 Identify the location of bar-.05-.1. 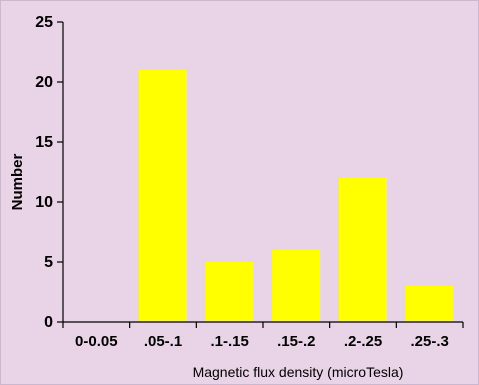
(163, 196).